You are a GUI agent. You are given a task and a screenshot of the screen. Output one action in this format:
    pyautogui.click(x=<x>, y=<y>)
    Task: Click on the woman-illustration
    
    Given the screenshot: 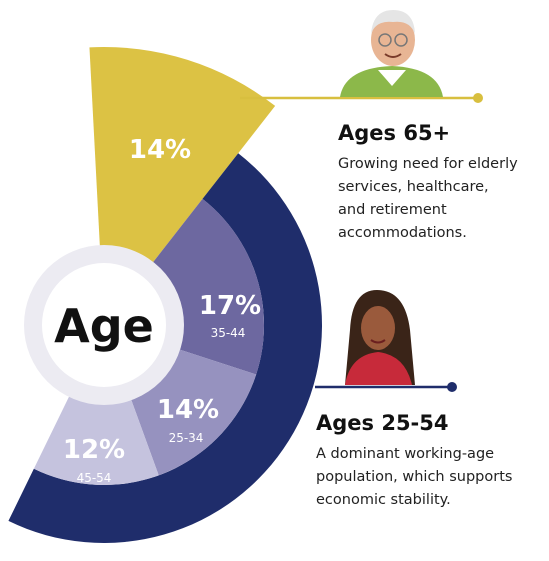 What is the action you would take?
    pyautogui.click(x=380, y=337)
    